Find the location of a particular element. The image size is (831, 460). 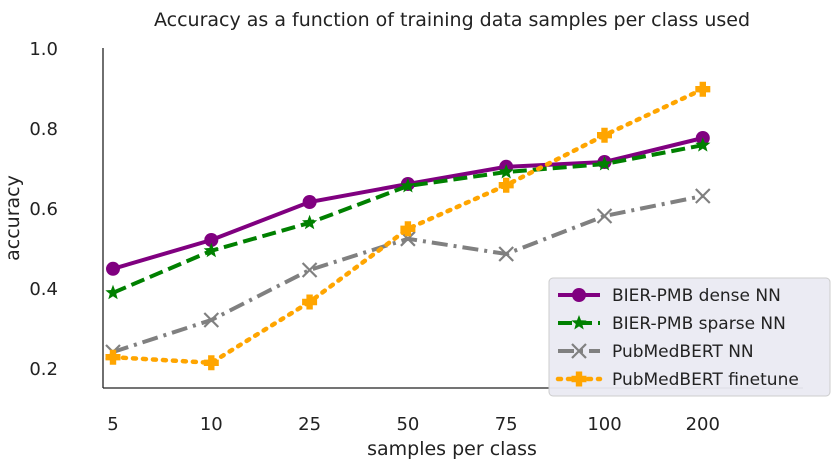

x-tick-label: 100 is located at coordinates (604, 424).